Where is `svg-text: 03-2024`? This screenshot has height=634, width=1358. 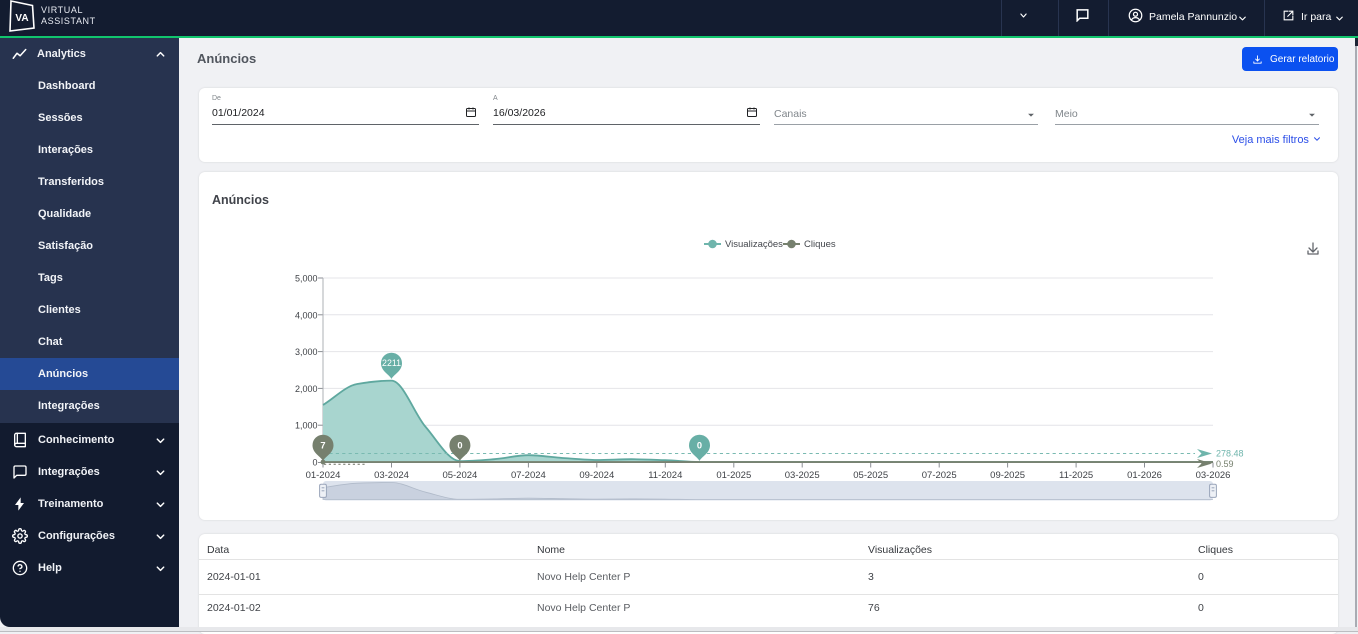 svg-text: 03-2024 is located at coordinates (391, 475).